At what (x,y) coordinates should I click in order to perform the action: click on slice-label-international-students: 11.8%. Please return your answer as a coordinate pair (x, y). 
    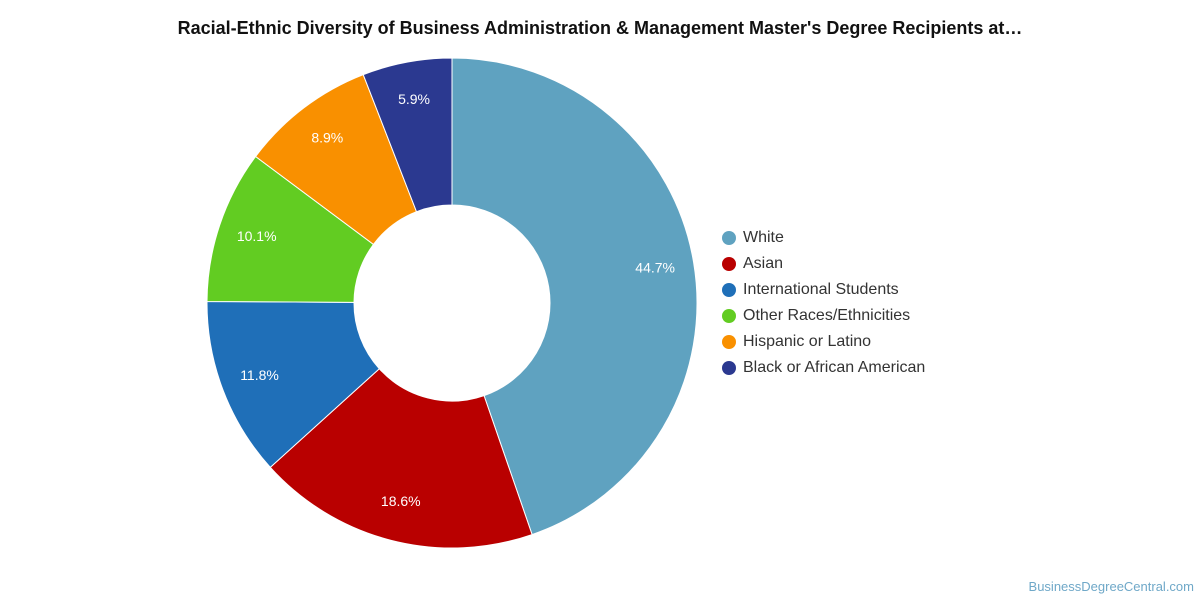
    Looking at the image, I should click on (259, 375).